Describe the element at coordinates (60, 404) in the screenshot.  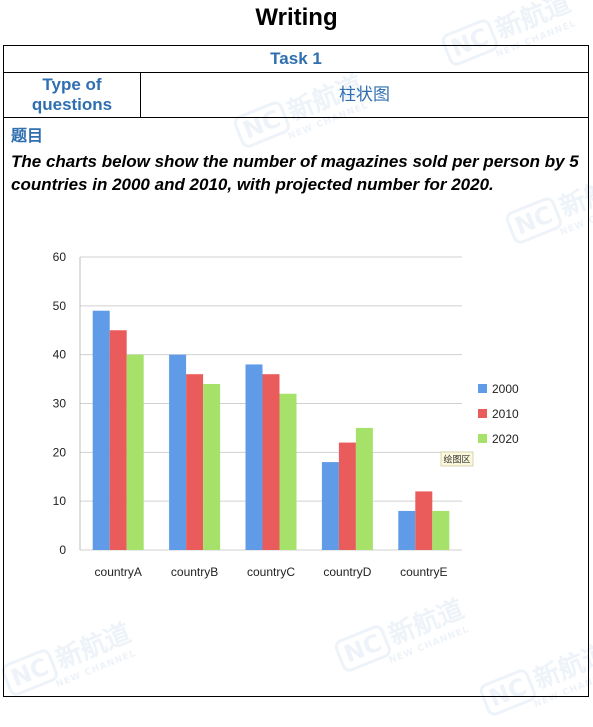
I see `y-tick-label: 30` at that location.